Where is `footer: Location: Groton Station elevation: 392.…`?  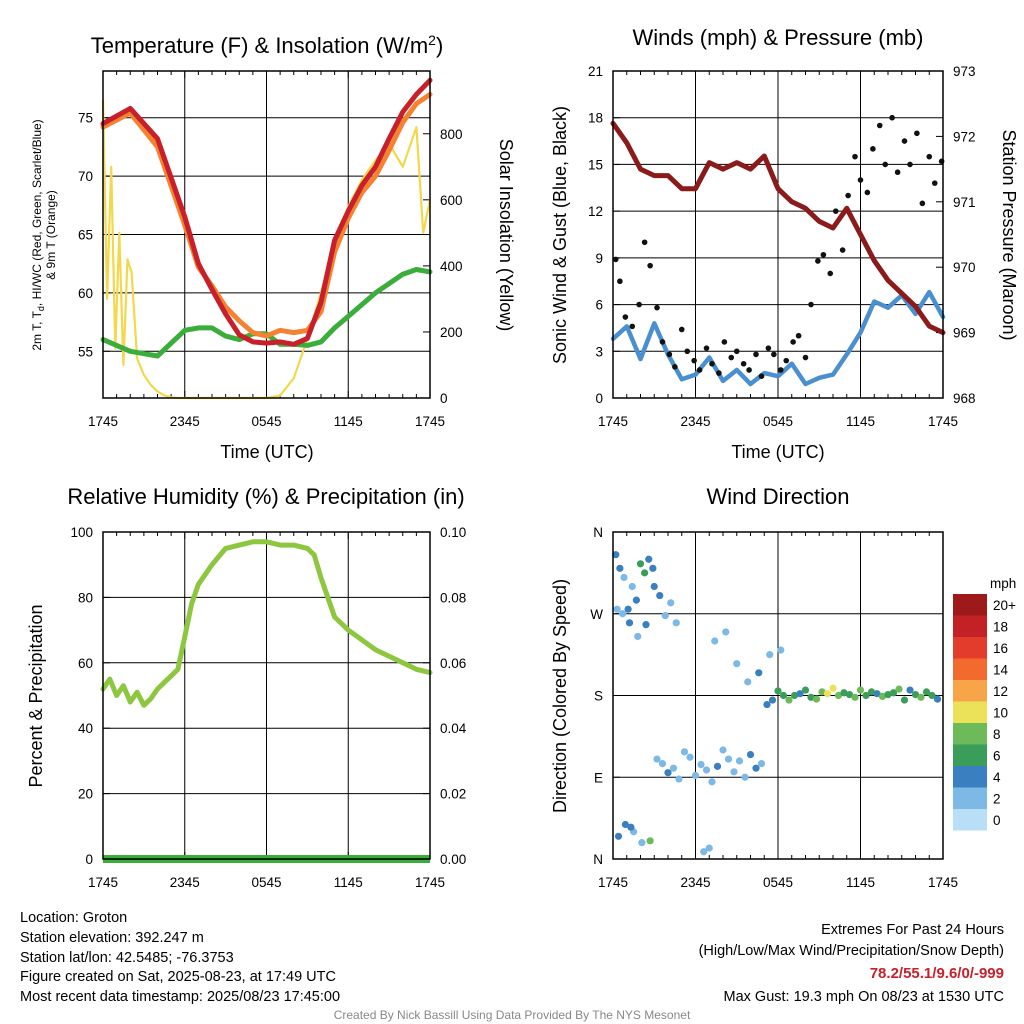
footer: Location: Groton Station elevation: 392.… is located at coordinates (512, 966).